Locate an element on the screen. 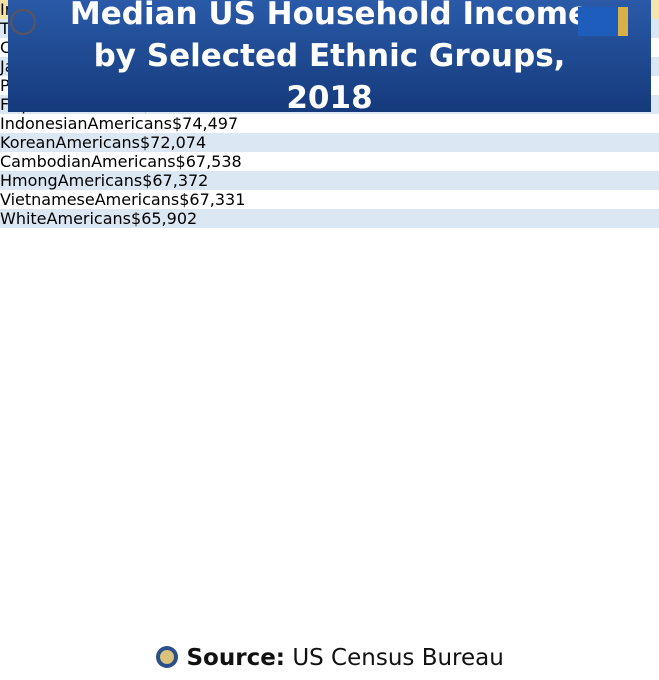 This screenshot has width=659, height=680. seal-icon is located at coordinates (167, 657).